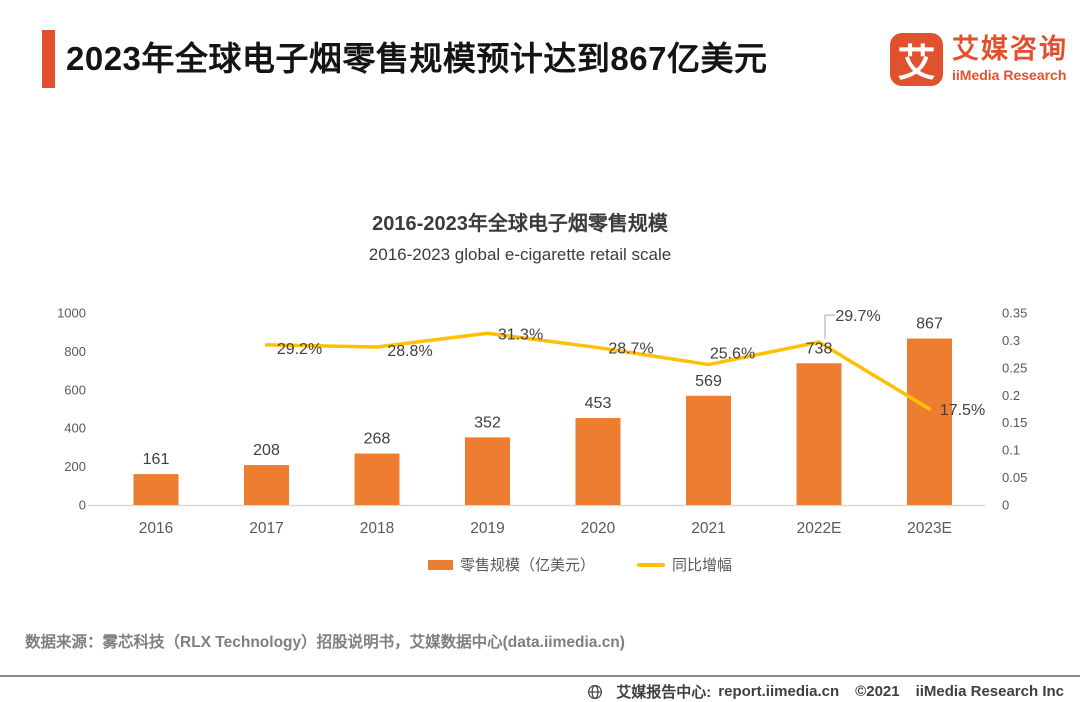  I want to click on bar-2022E, so click(819, 434).